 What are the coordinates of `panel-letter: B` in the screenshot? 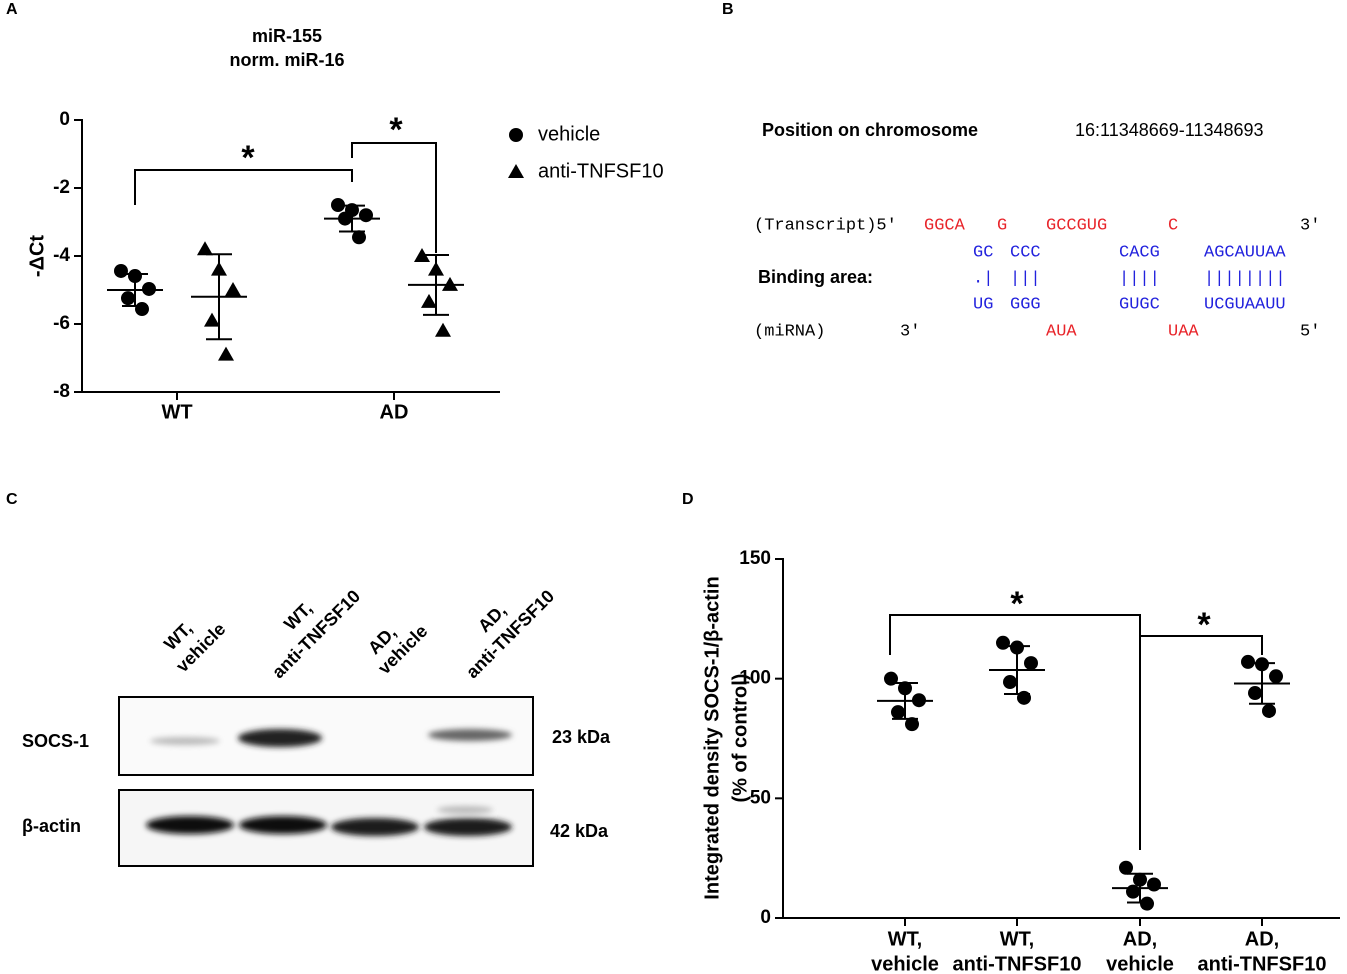 It's located at (728, 9).